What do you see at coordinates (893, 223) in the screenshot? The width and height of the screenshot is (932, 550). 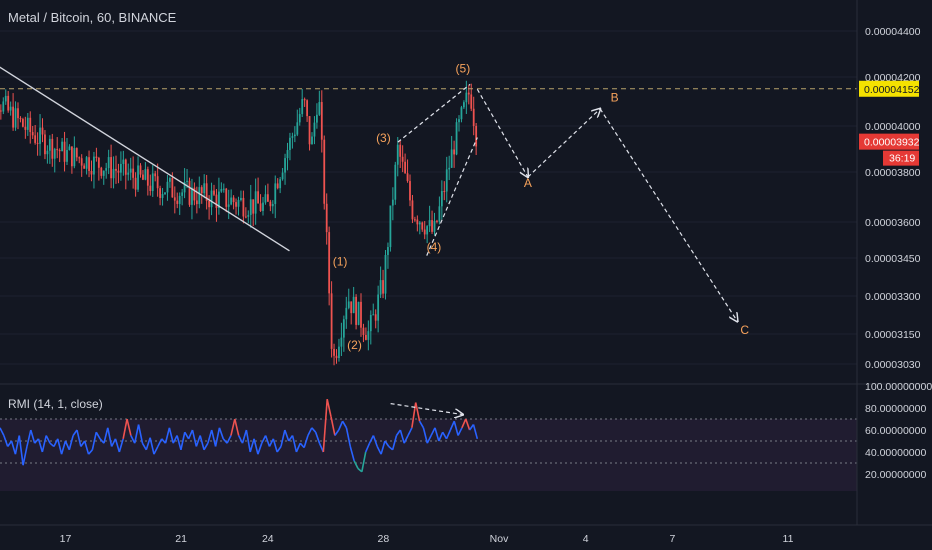 I see `price-tick-label: 0.00003600` at bounding box center [893, 223].